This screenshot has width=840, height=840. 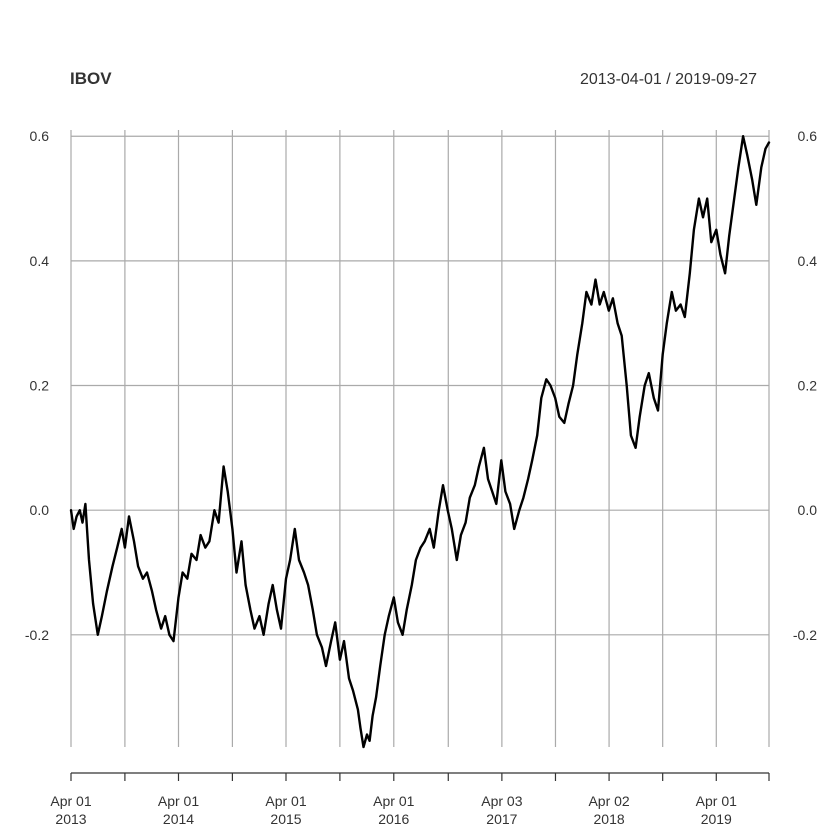 What do you see at coordinates (805, 635) in the screenshot?
I see `y-tick-label-right: -0.2` at bounding box center [805, 635].